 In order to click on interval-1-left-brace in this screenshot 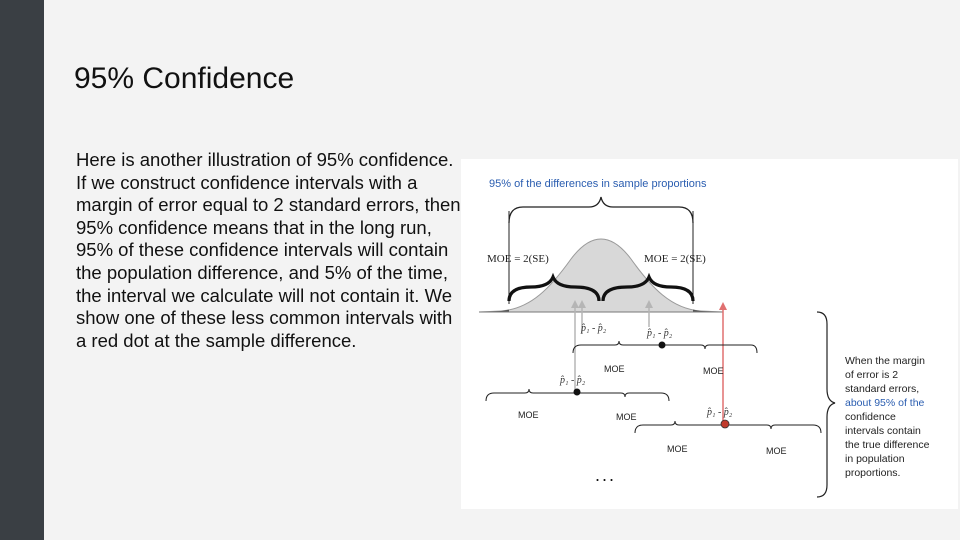, I will do `click(616, 347)`.